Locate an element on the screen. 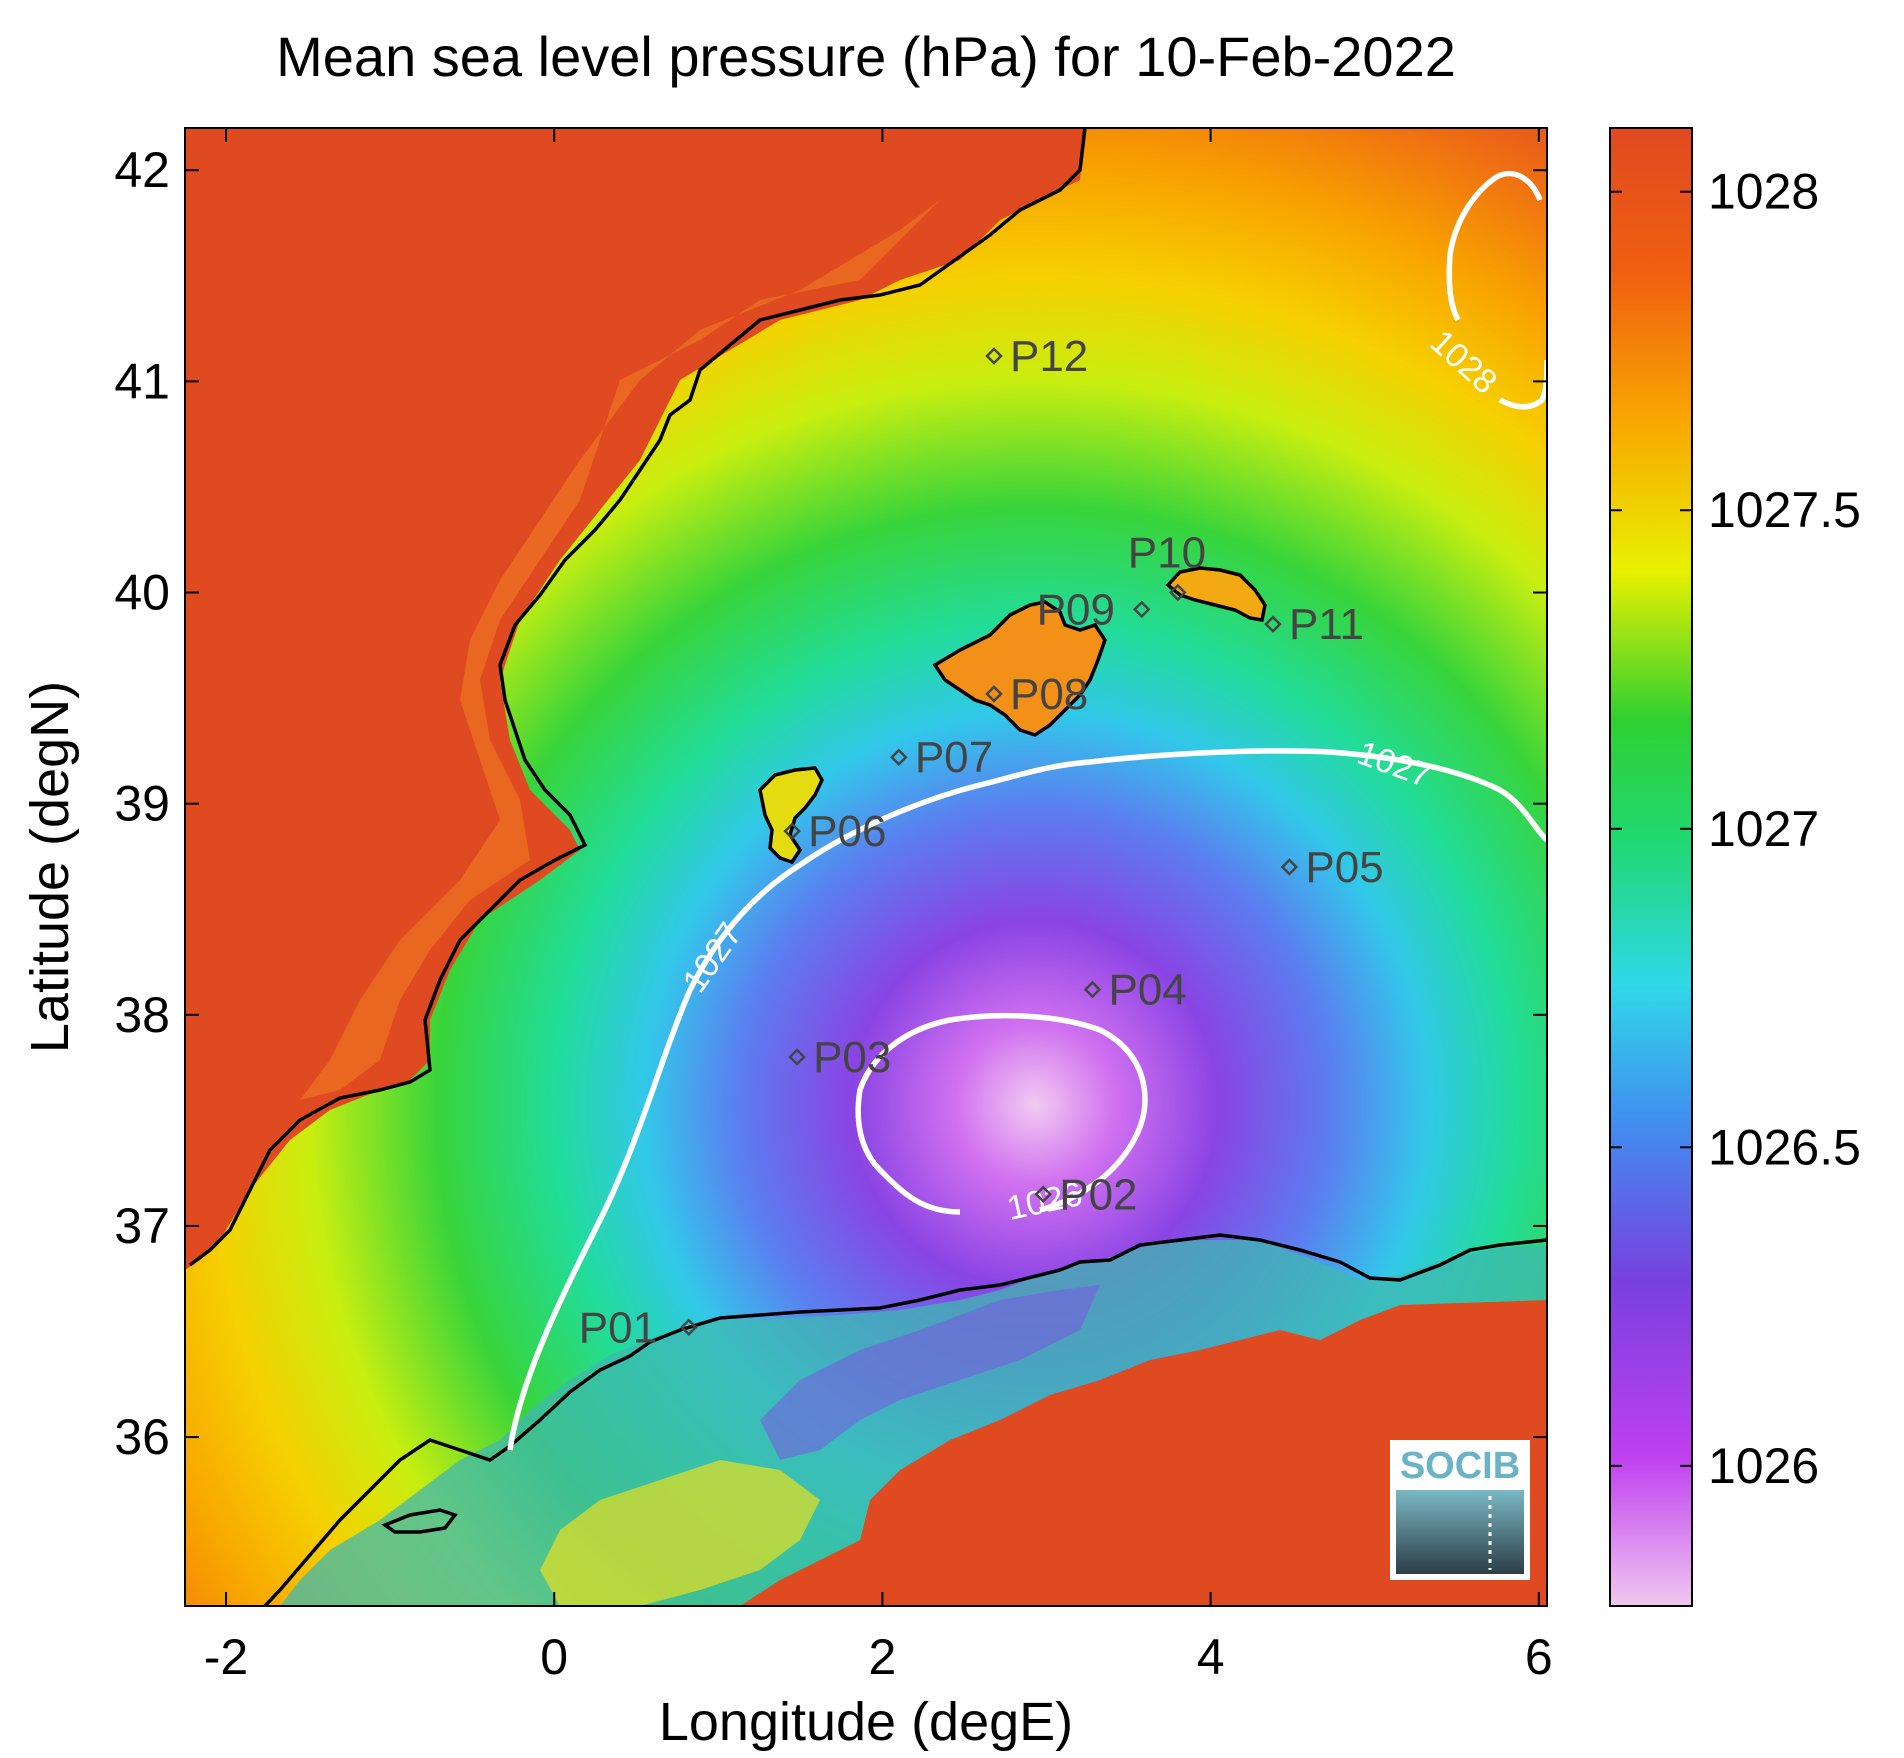  station-p05: P05 is located at coordinates (1332, 867).